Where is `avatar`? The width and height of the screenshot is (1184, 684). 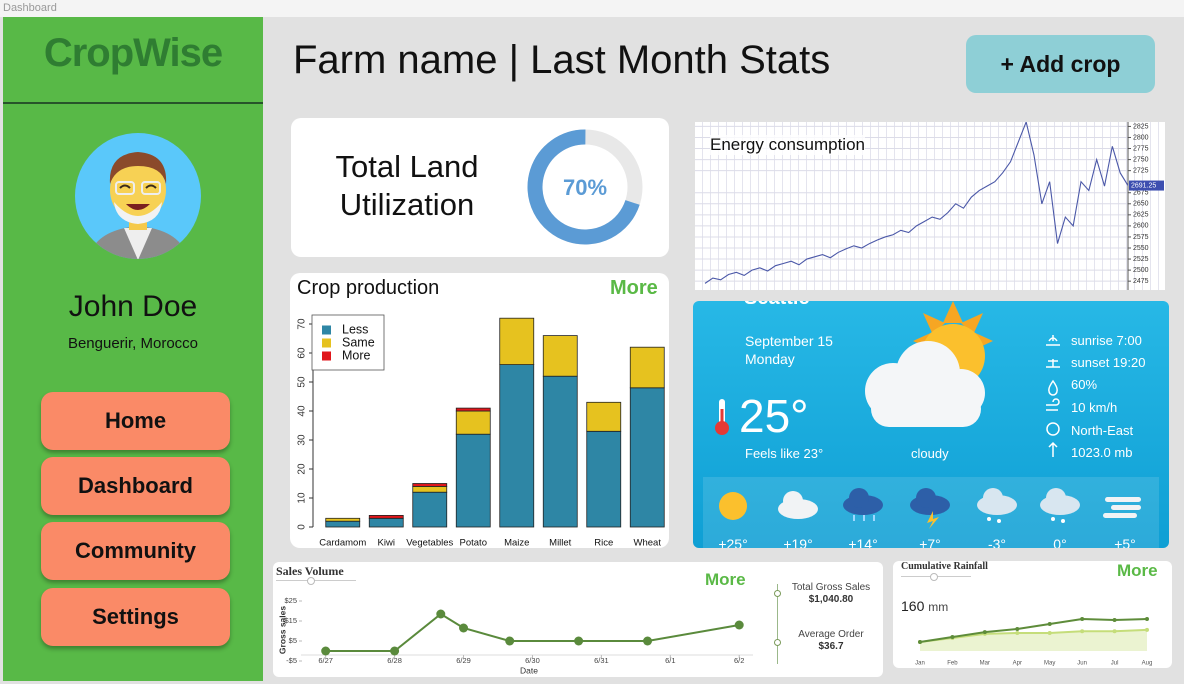
avatar is located at coordinates (138, 196).